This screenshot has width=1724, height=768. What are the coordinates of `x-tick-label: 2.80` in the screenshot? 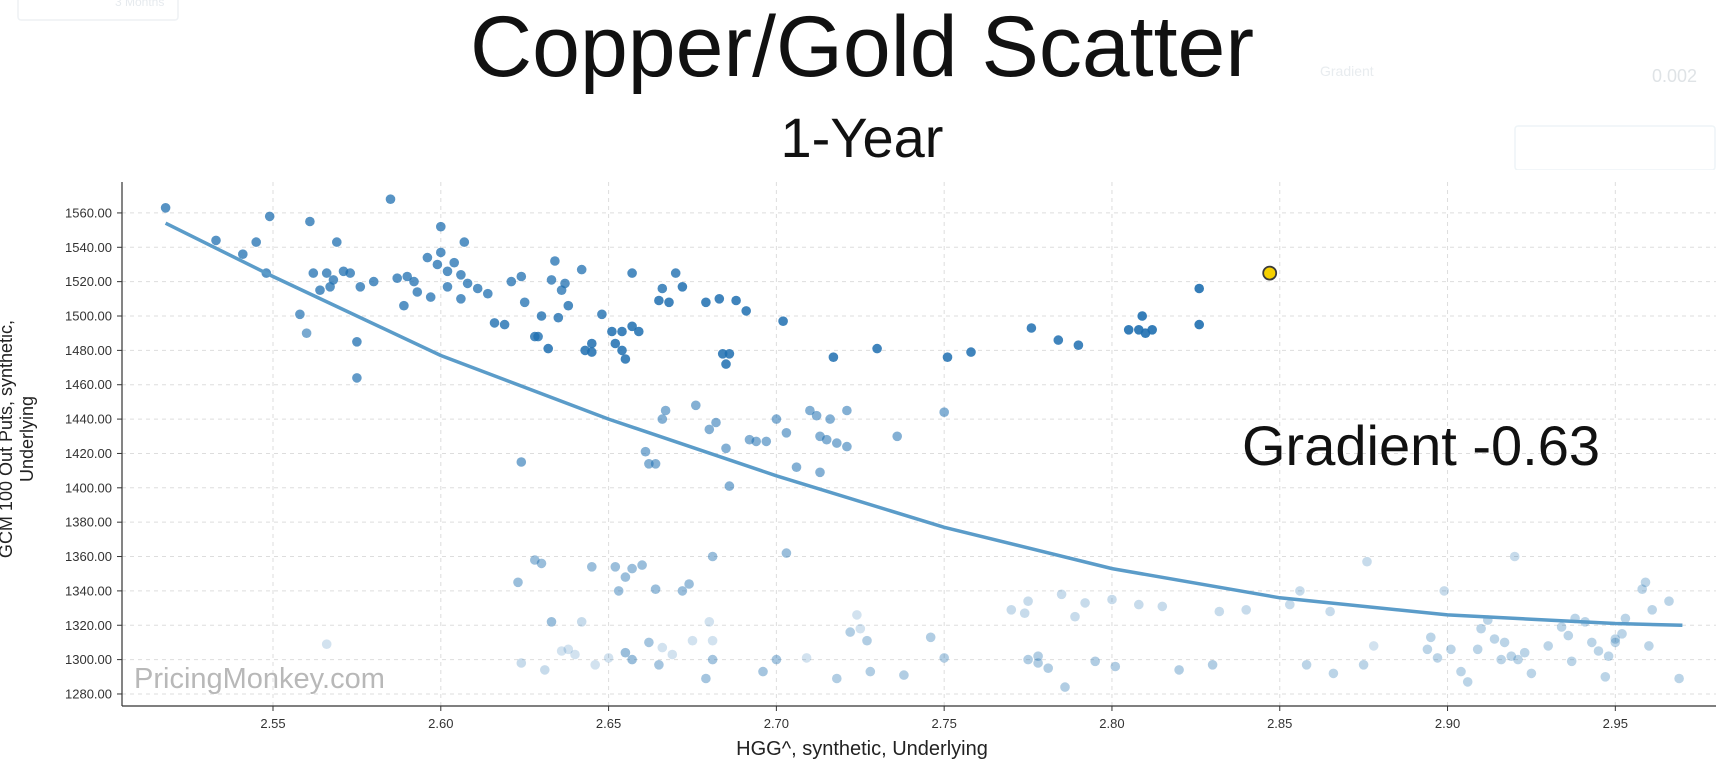 It's located at (1111, 723).